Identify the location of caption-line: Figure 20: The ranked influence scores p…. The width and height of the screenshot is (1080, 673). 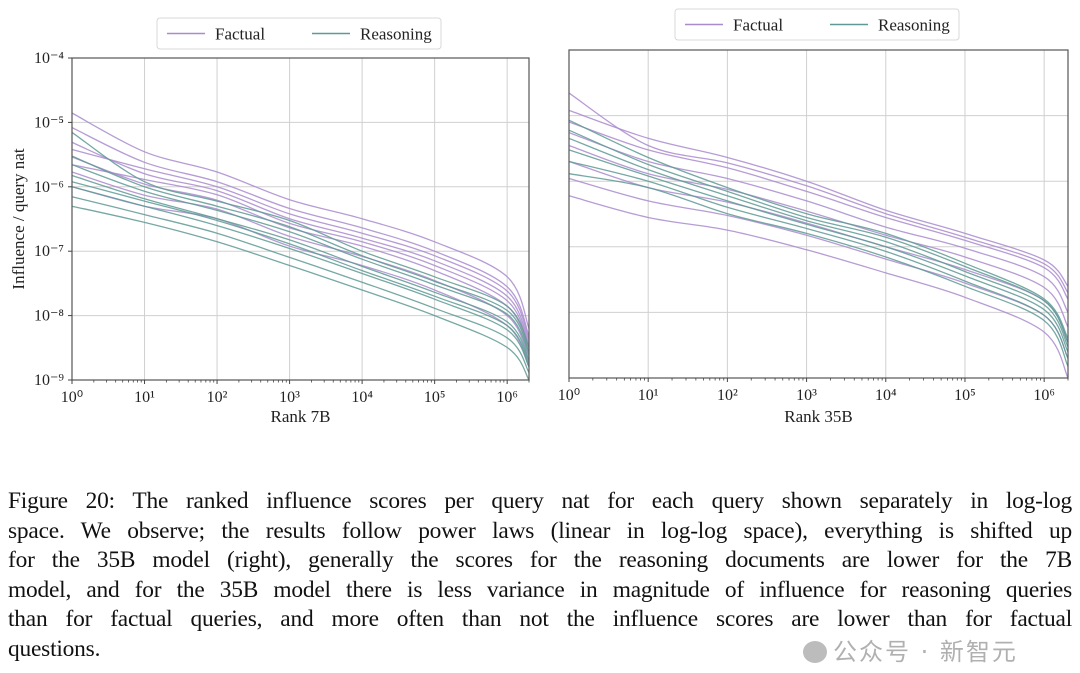
(540, 501).